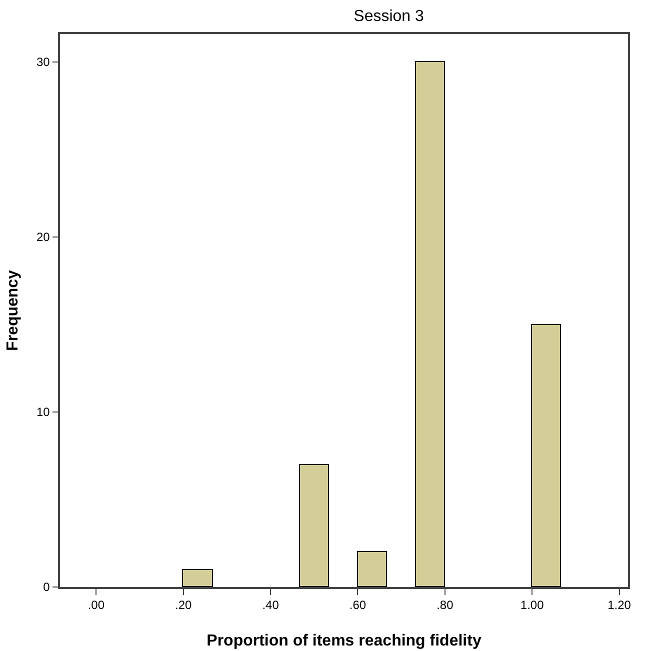  What do you see at coordinates (532, 605) in the screenshot?
I see `x-tick-label: 1.00` at bounding box center [532, 605].